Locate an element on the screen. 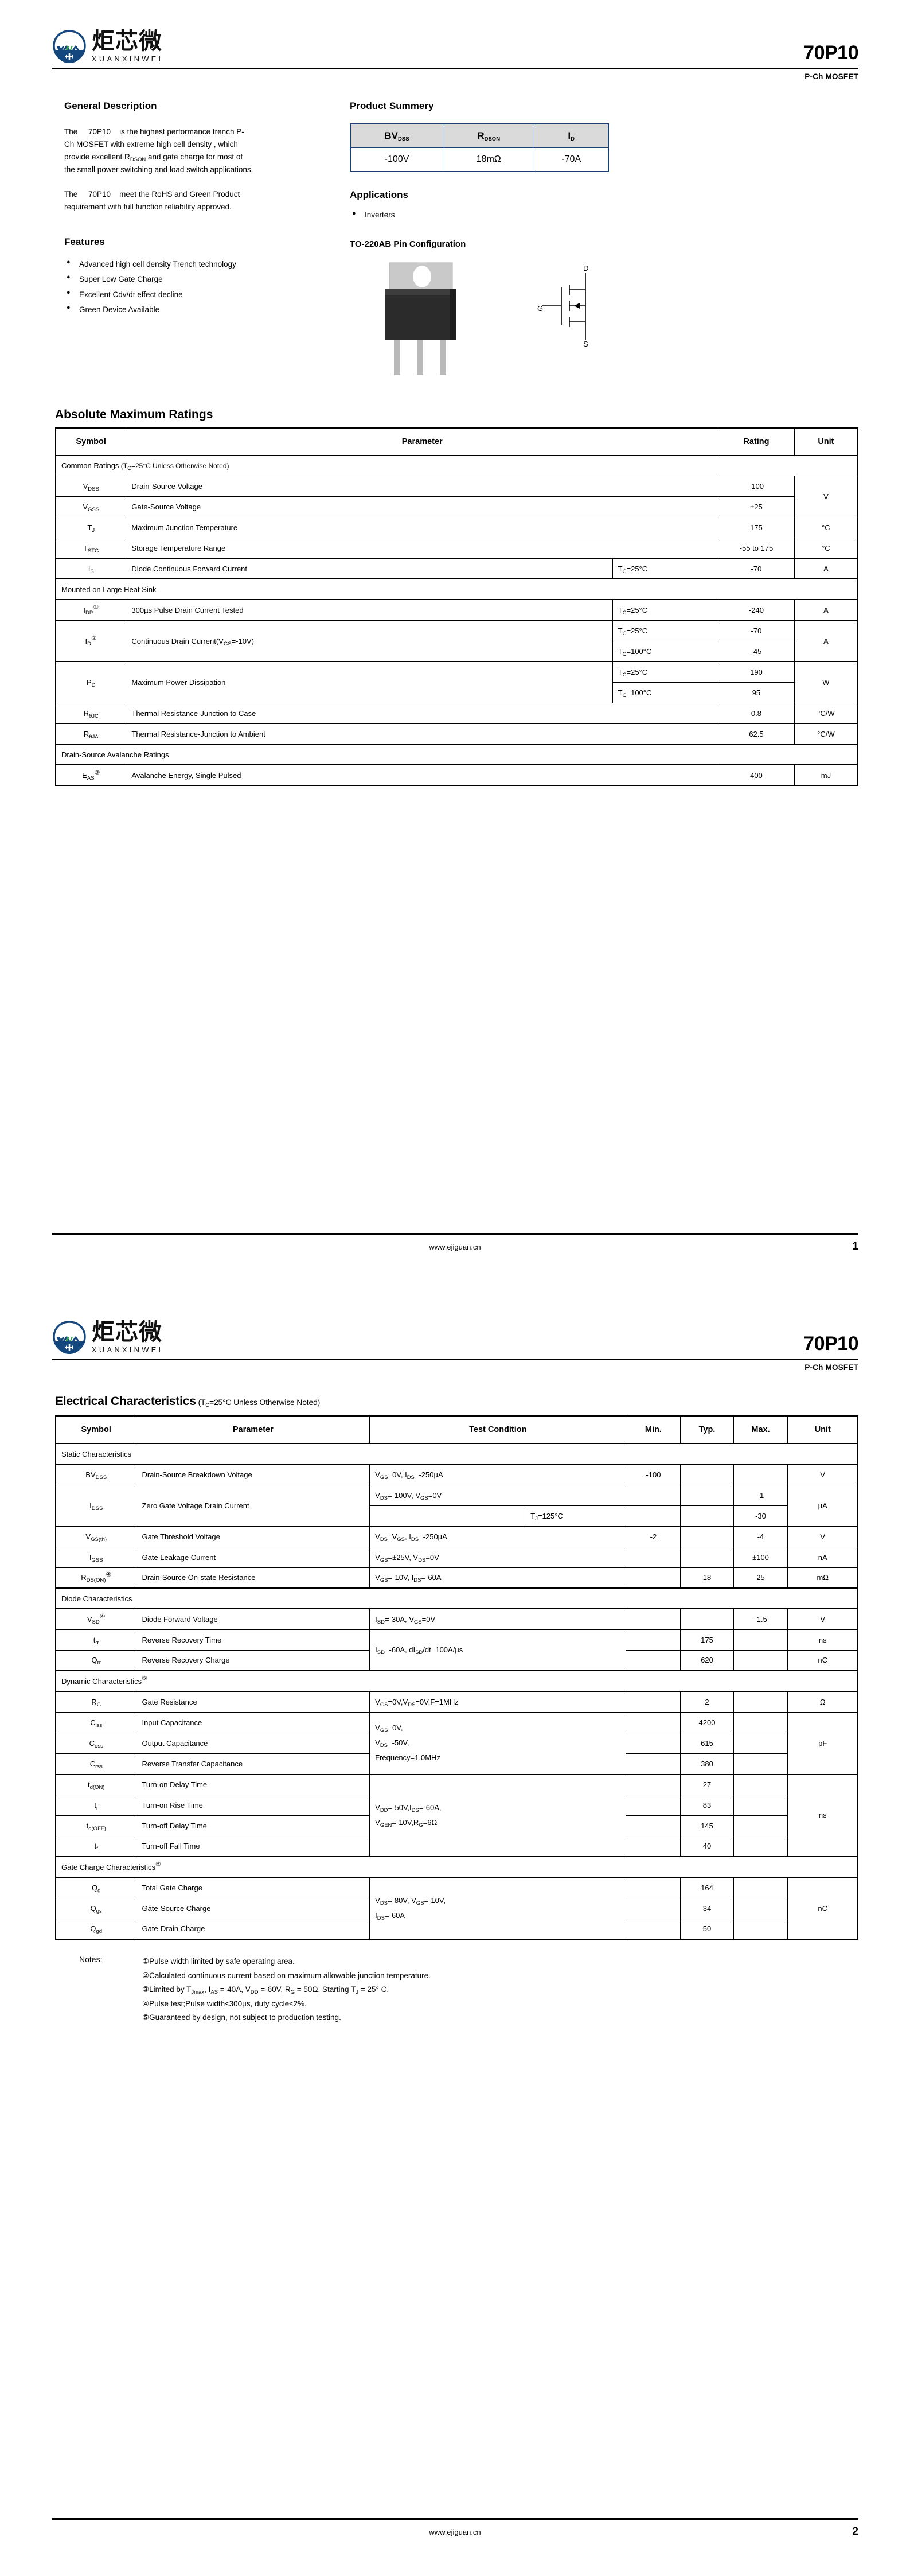 The width and height of the screenshot is (910, 2576). col-header-test-condition: Test Condition is located at coordinates (498, 1430).